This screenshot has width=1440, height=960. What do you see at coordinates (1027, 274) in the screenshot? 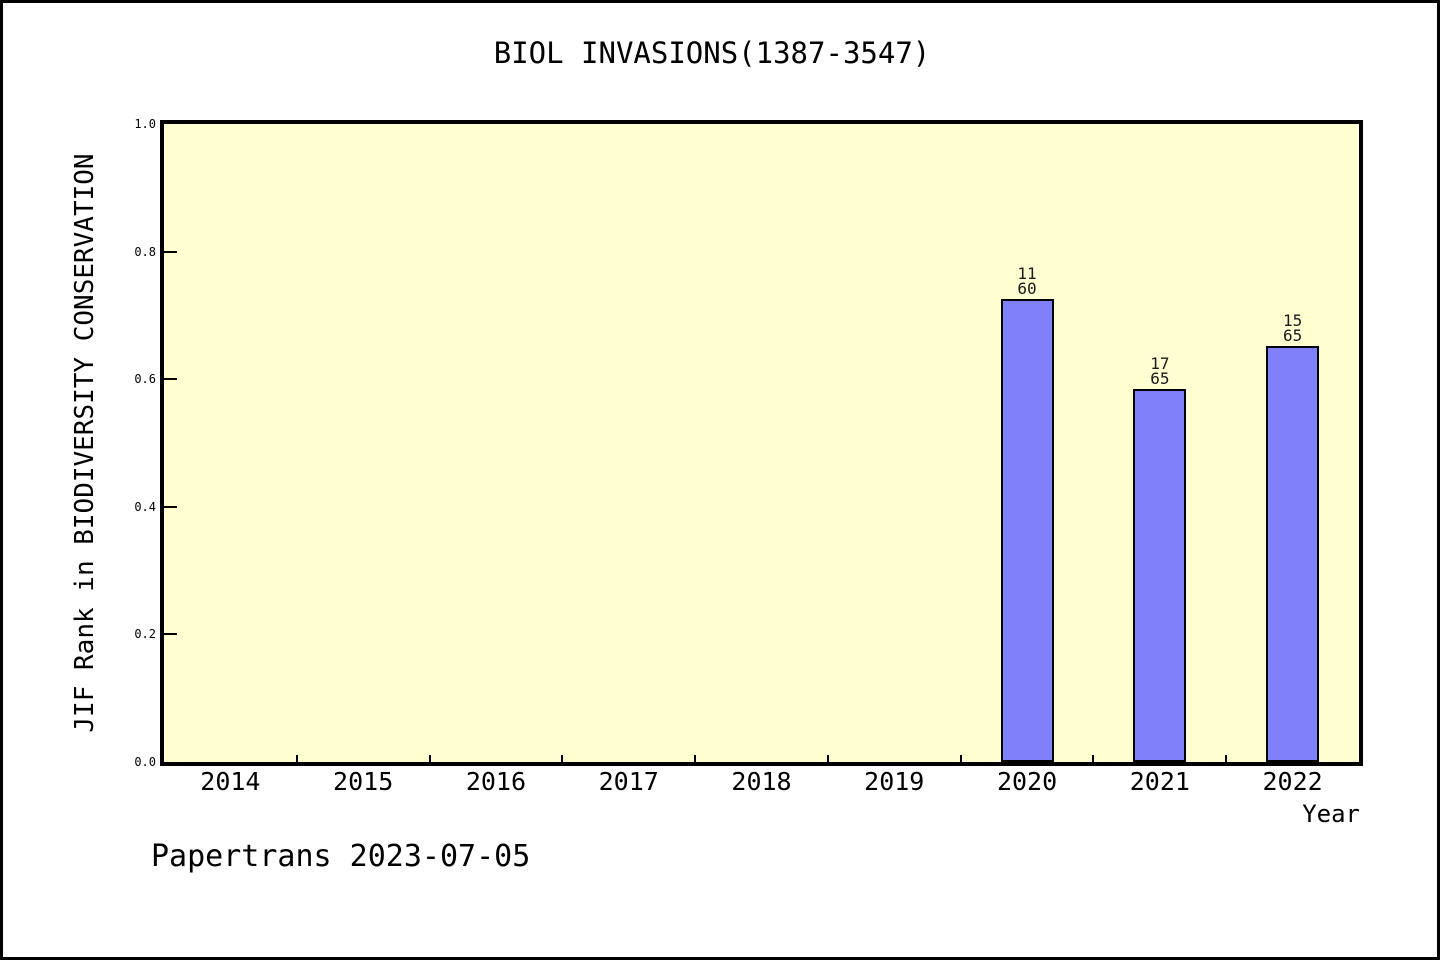
I see `bar-rank-value: 11` at bounding box center [1027, 274].